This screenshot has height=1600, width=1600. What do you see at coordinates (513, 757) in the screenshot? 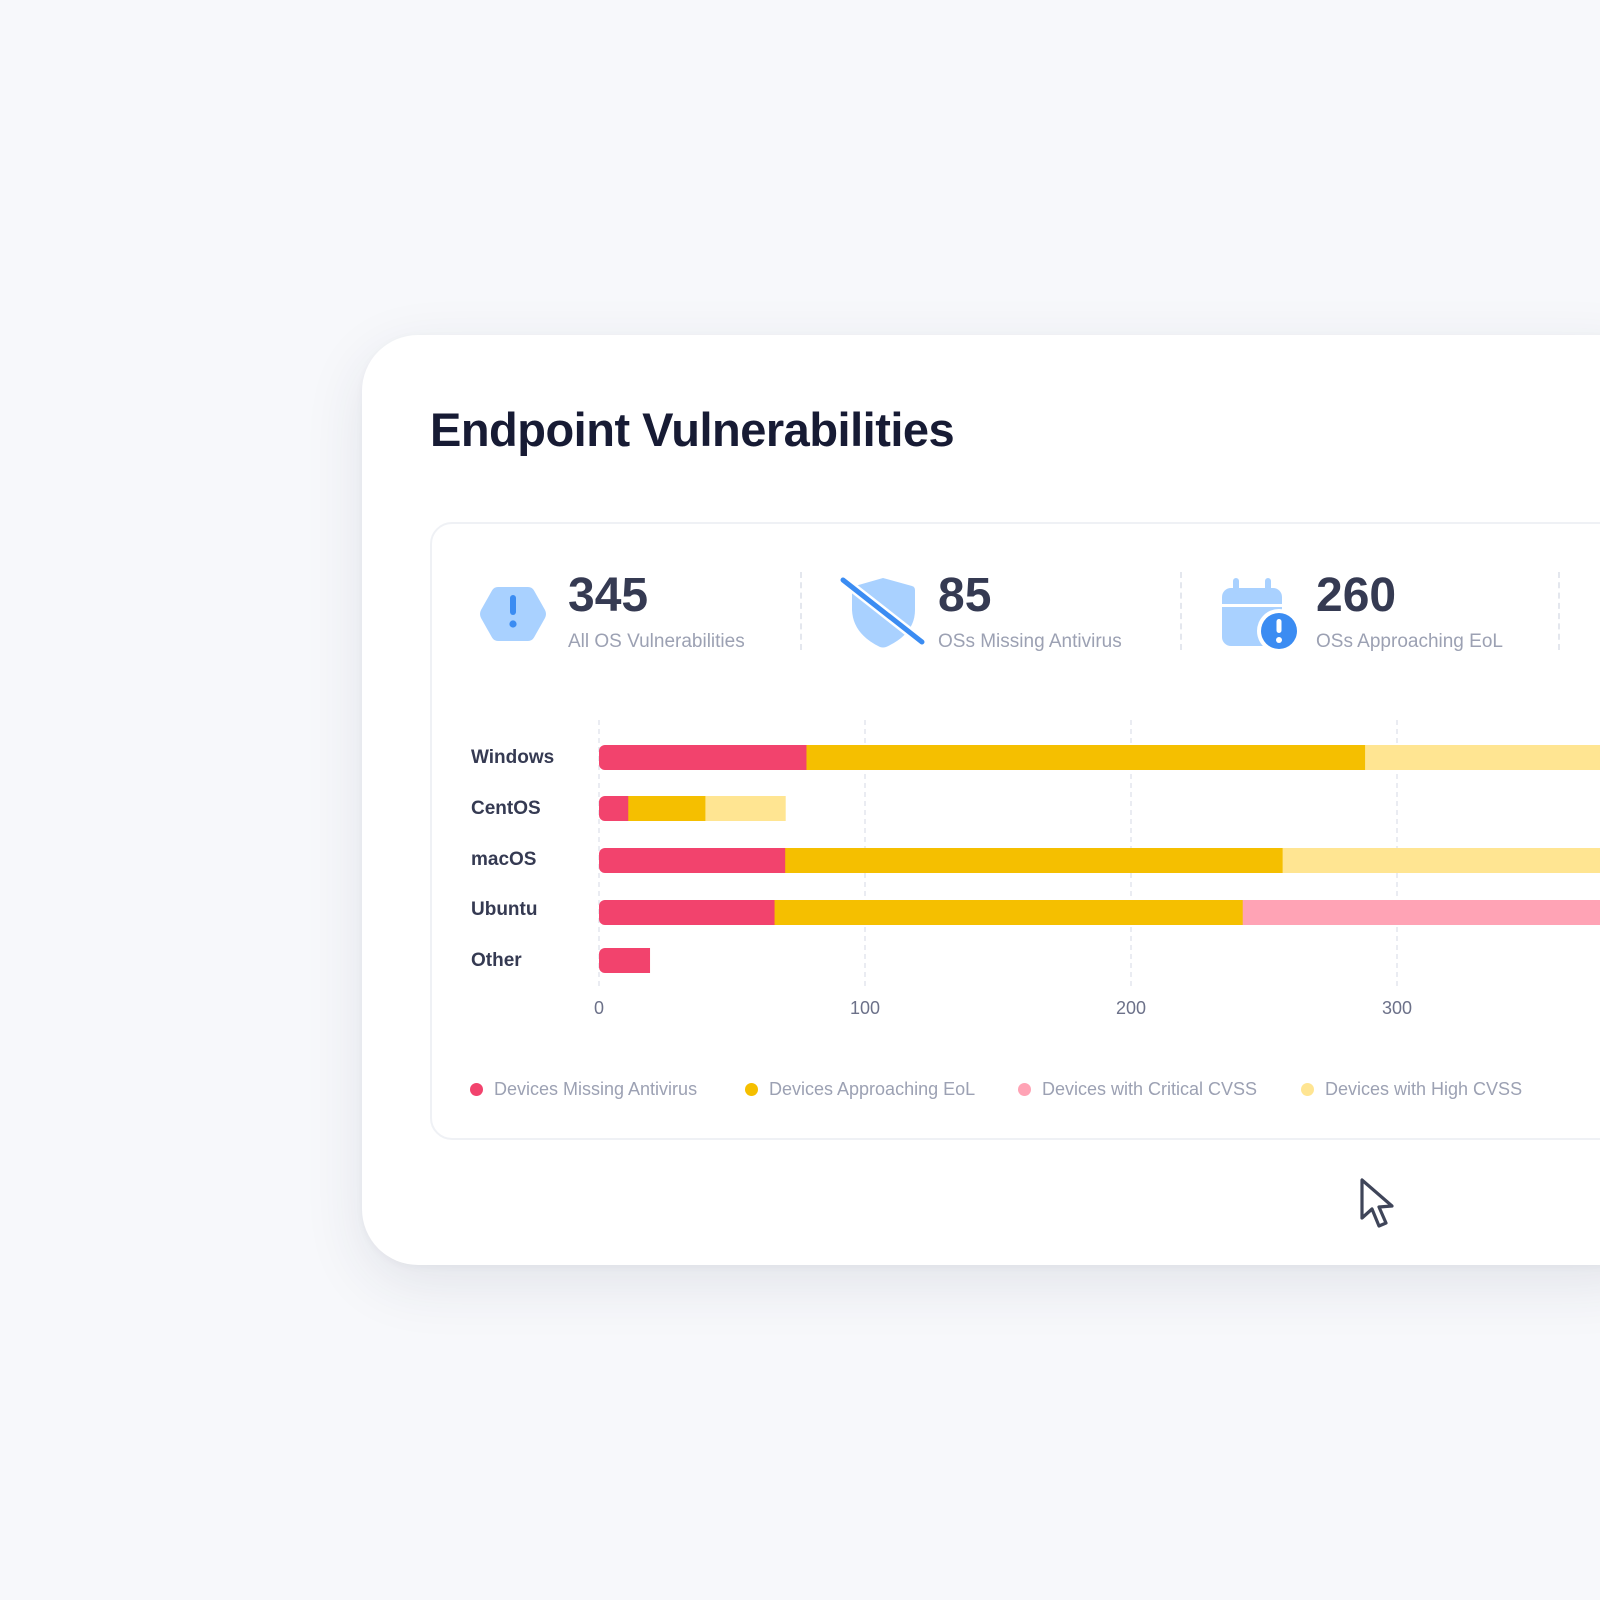
I see `chart-category-label: Windows` at bounding box center [513, 757].